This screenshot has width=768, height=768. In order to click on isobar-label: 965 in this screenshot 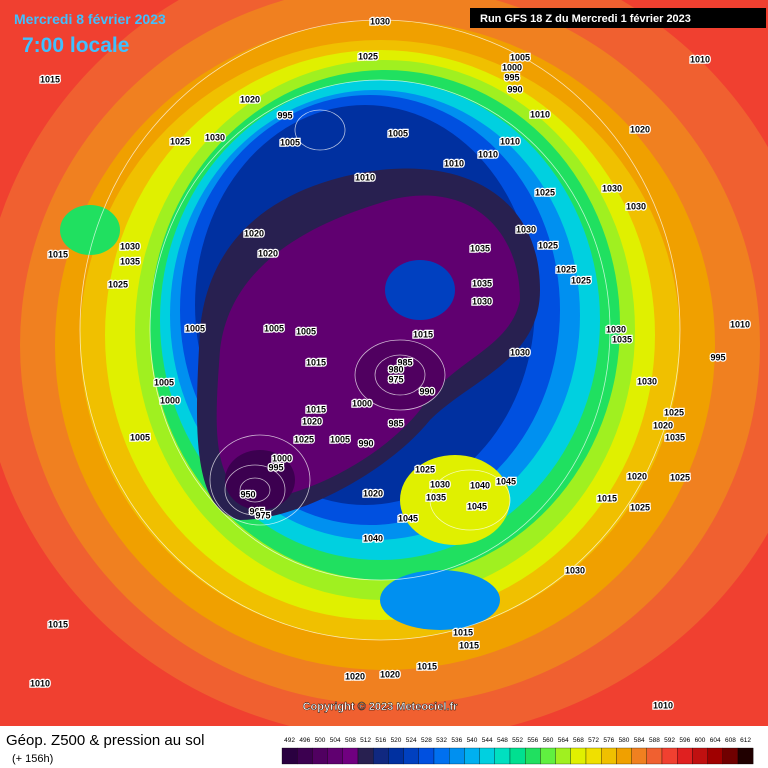, I will do `click(256, 511)`.